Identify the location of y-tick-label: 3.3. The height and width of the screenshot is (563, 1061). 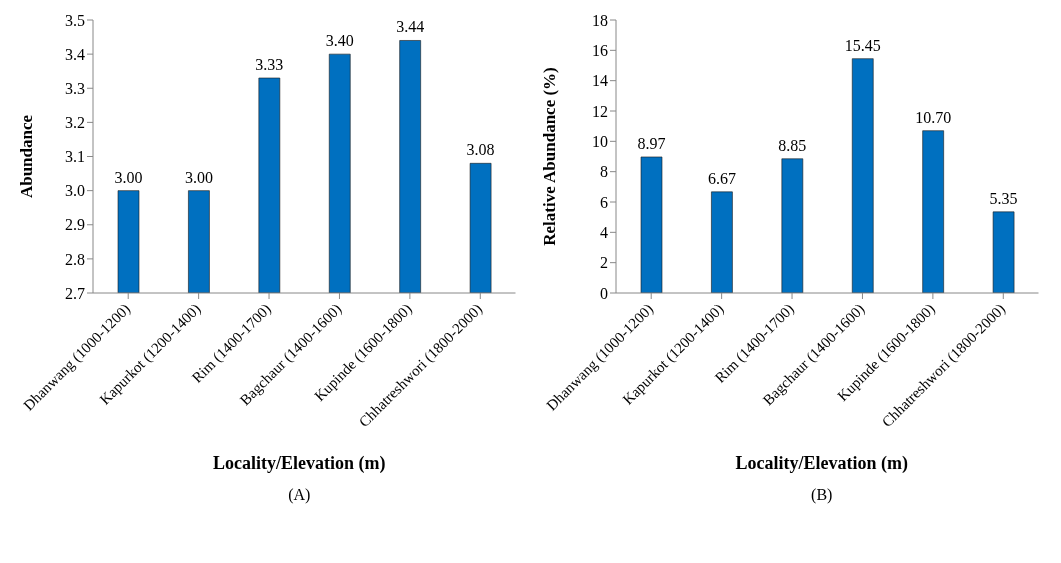
(75, 88).